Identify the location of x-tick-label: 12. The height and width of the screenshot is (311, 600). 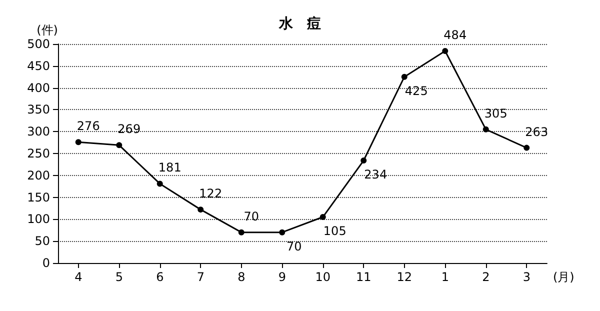
(404, 277).